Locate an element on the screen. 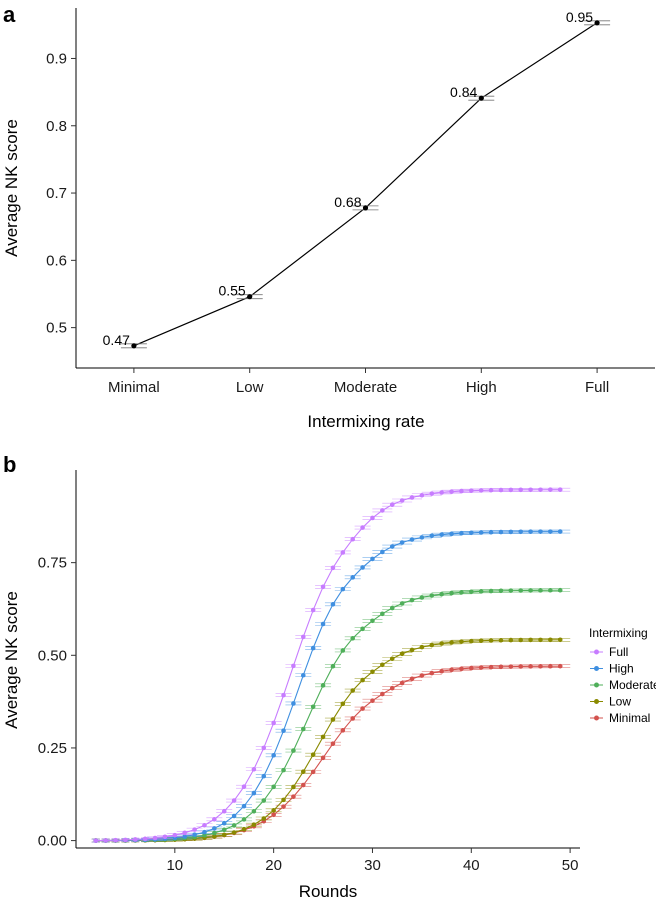 This screenshot has width=656, height=904. data-label: 0.68 is located at coordinates (347, 202).